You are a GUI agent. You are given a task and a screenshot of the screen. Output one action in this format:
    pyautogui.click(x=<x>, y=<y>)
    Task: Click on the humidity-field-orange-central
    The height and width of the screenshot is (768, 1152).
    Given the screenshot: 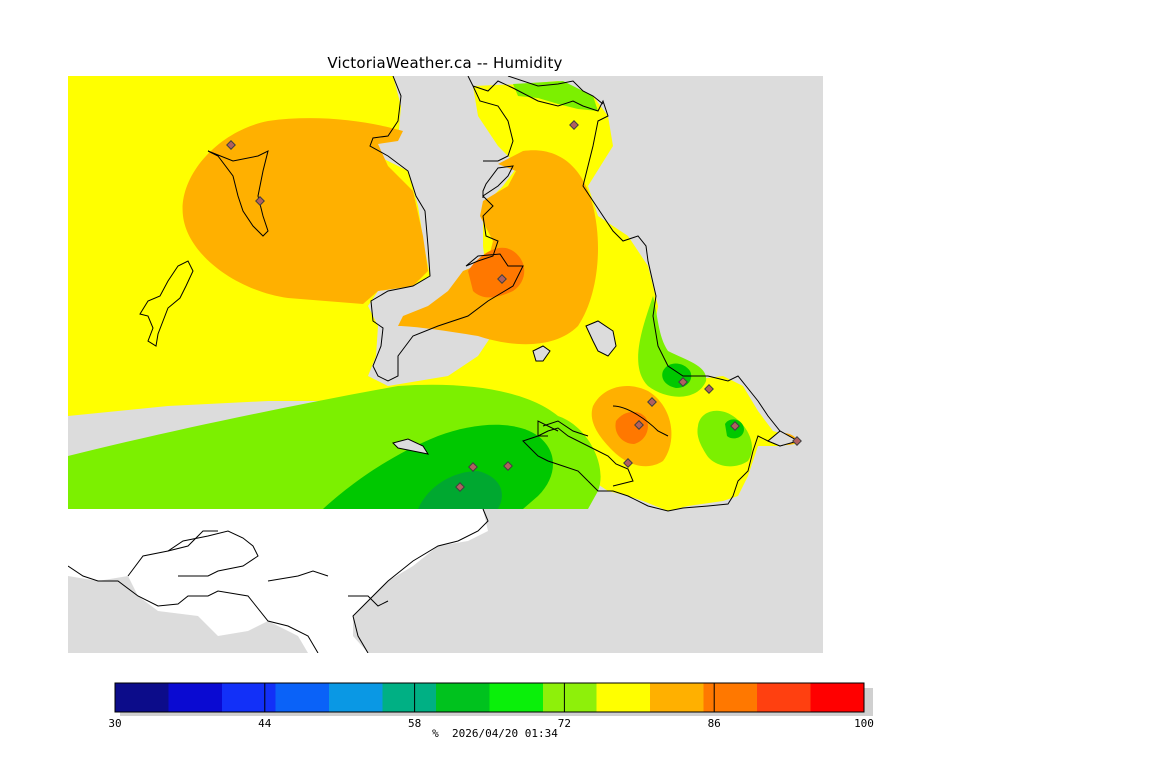 What is the action you would take?
    pyautogui.click(x=498, y=247)
    